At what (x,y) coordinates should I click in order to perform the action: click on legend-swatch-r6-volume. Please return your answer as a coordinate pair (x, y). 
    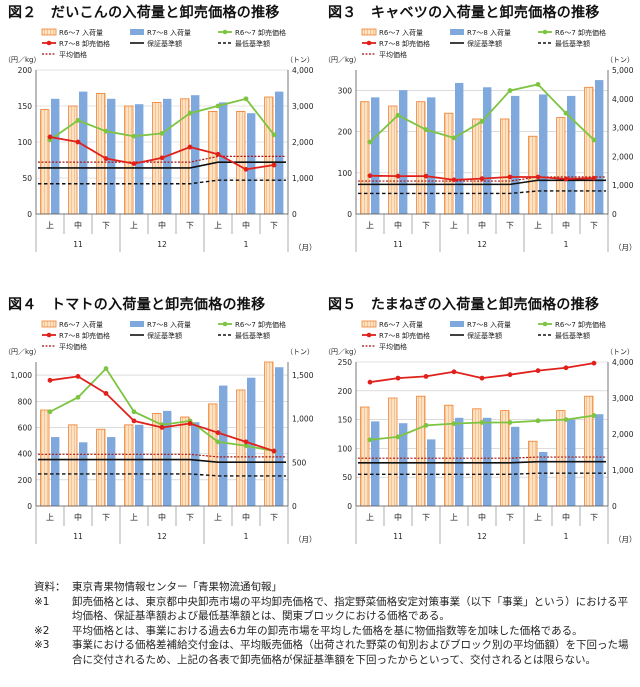
    Looking at the image, I should click on (49, 324).